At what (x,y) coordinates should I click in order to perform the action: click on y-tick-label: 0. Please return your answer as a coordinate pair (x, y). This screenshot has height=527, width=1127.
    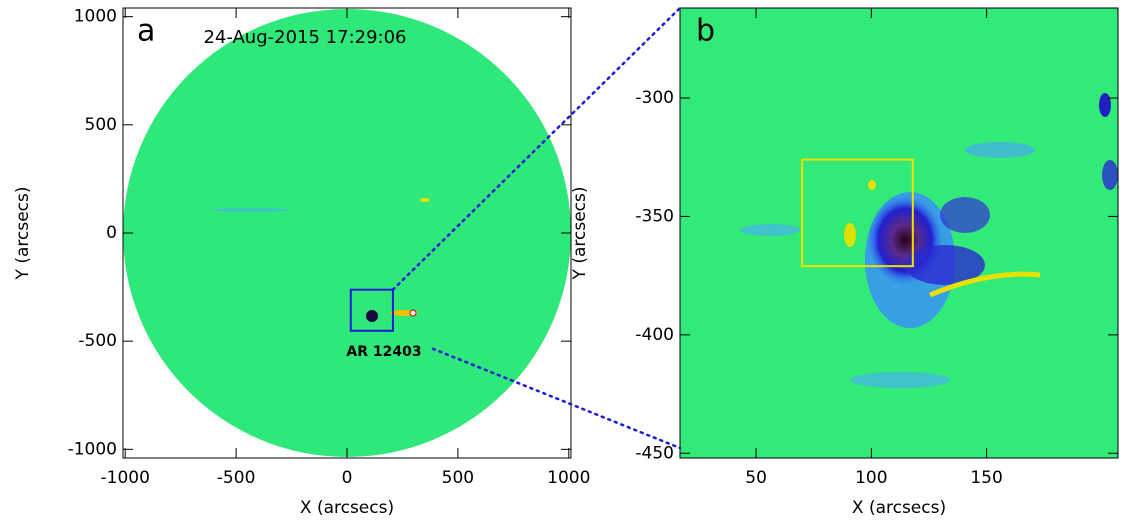
    Looking at the image, I should click on (111, 233).